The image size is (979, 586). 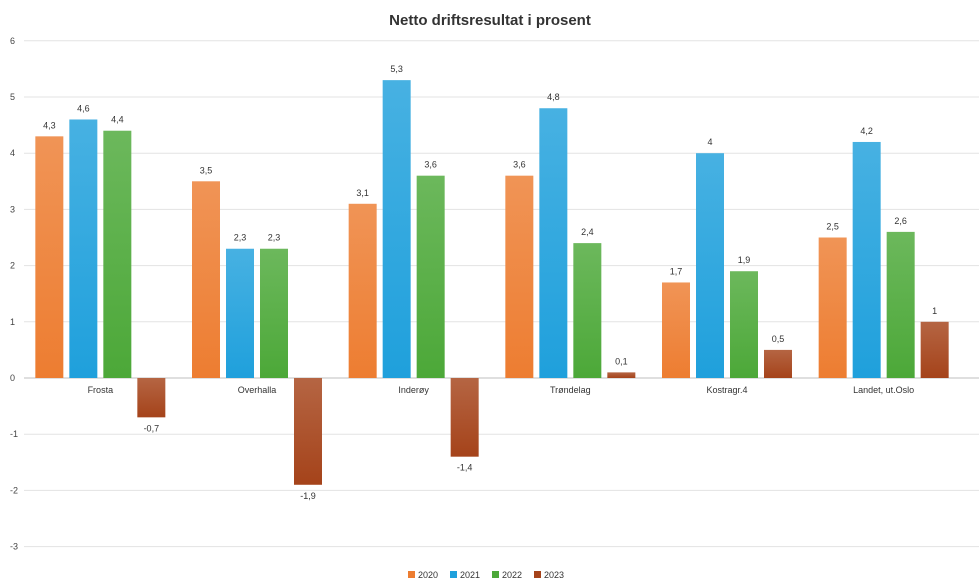 I want to click on data-label: 4,2, so click(x=866, y=131).